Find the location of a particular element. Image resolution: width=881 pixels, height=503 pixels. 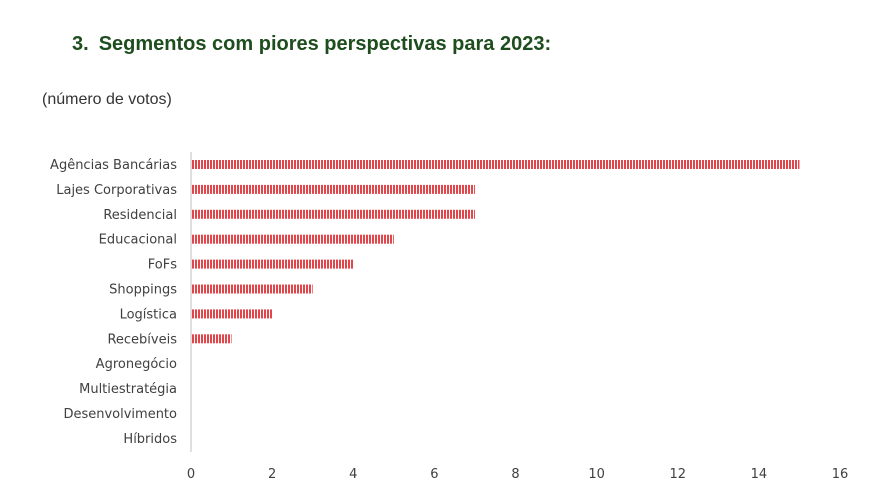

x-tick-label: 16 is located at coordinates (840, 474).